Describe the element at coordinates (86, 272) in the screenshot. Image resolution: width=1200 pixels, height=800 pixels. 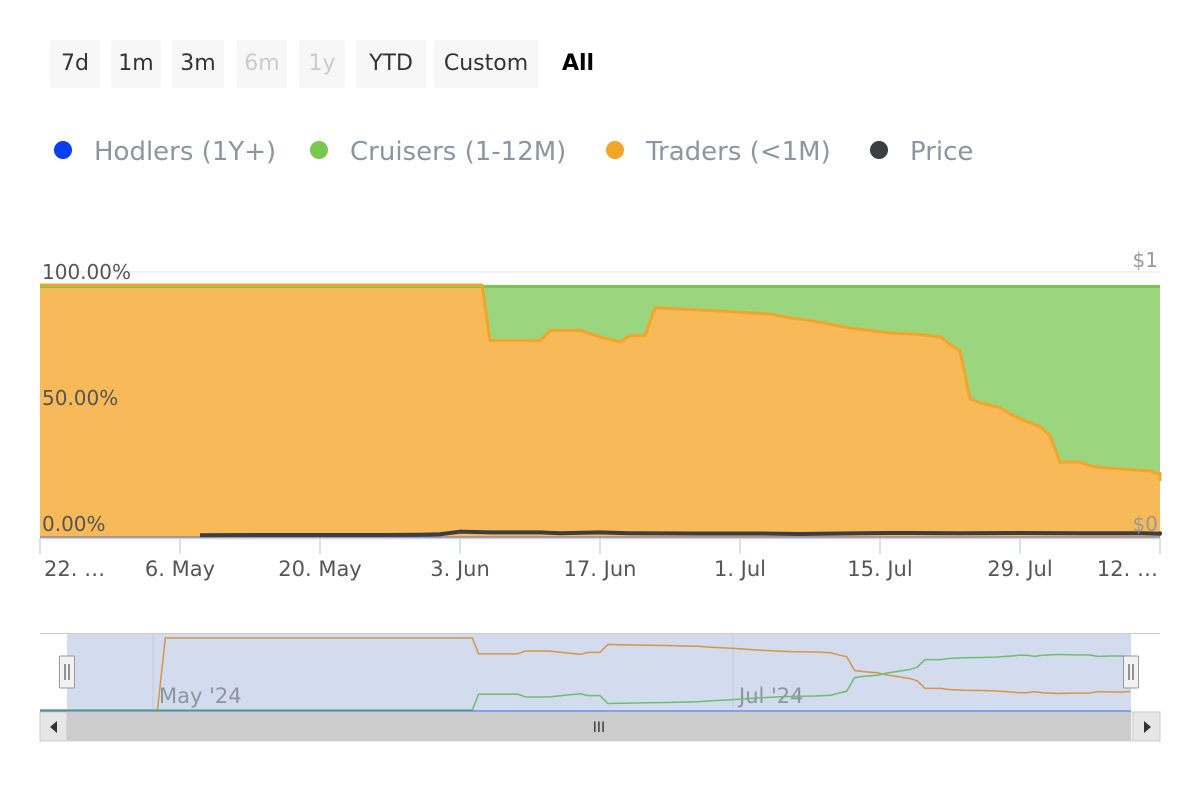
I see `y-axis-label: 100.00%` at that location.